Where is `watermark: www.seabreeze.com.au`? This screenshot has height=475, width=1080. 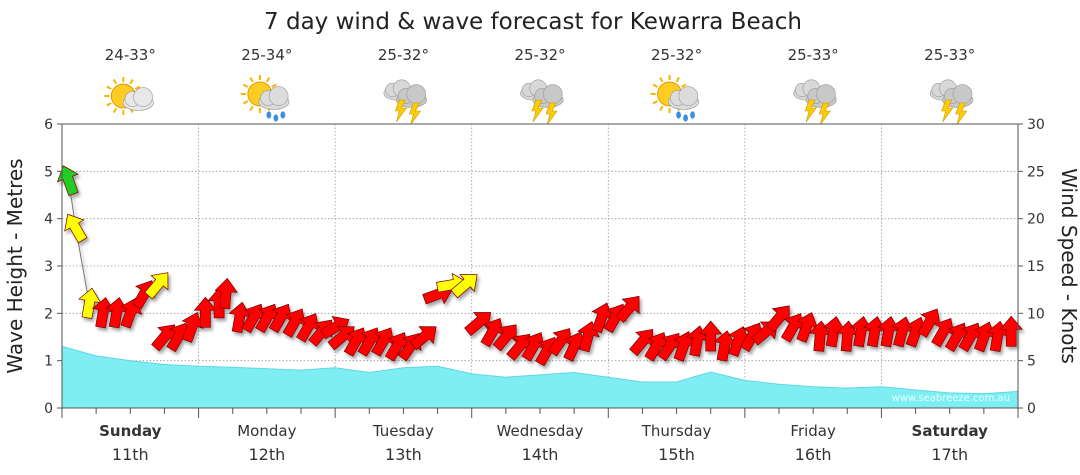 watermark: www.seabreeze.com.au is located at coordinates (951, 398).